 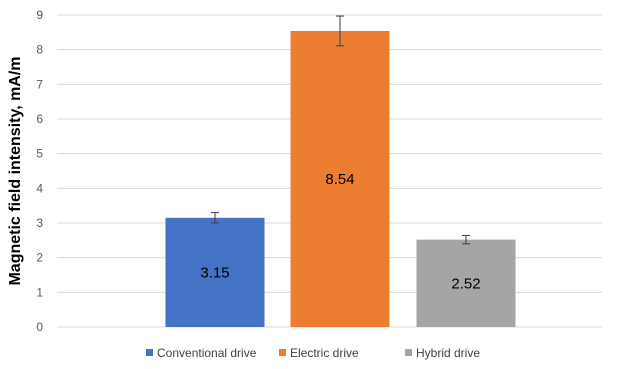 What do you see at coordinates (39, 119) in the screenshot?
I see `y-tick-label: 6` at bounding box center [39, 119].